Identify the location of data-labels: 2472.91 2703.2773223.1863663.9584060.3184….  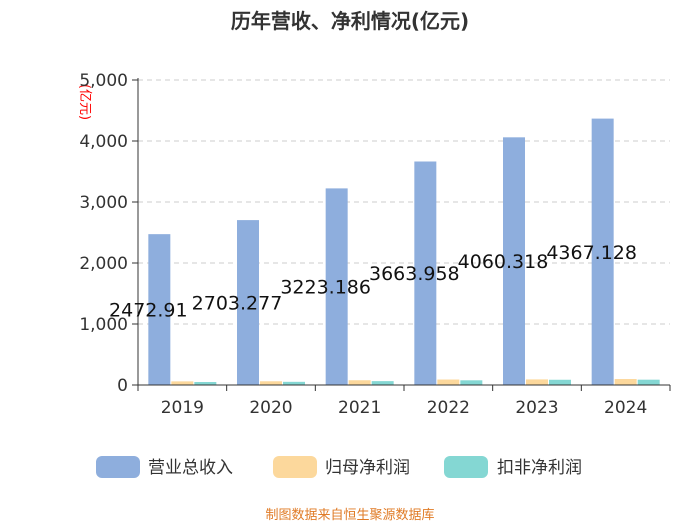
(373, 282).